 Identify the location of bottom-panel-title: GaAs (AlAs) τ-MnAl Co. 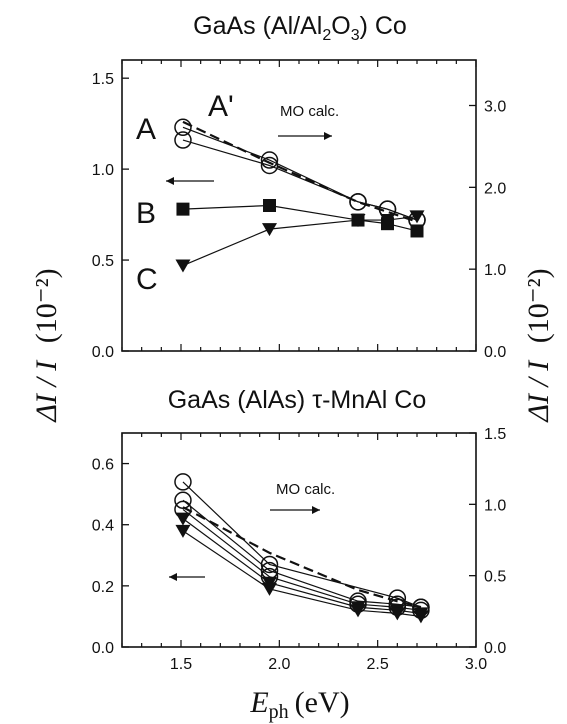
(297, 400).